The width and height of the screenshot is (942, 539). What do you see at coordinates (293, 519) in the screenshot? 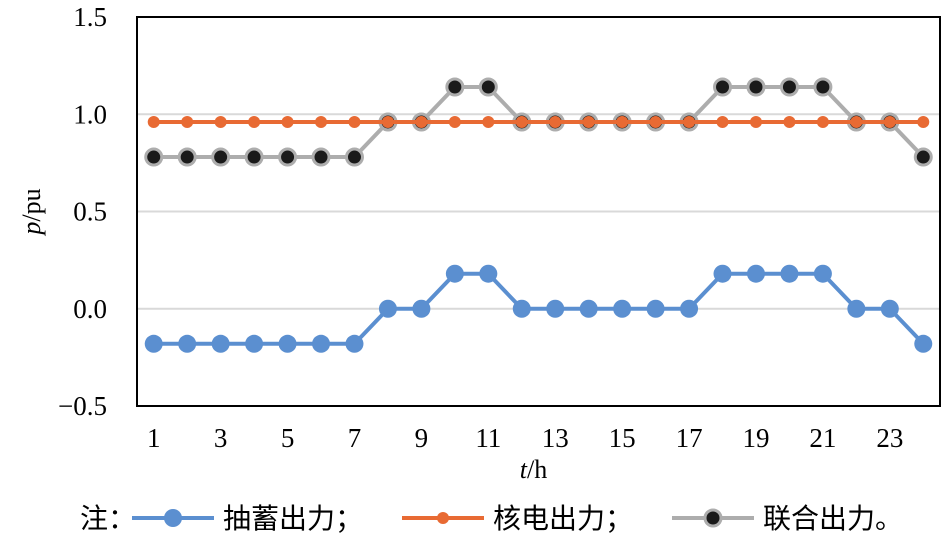
I see `legend-label: 抽蓄出力；` at bounding box center [293, 519].